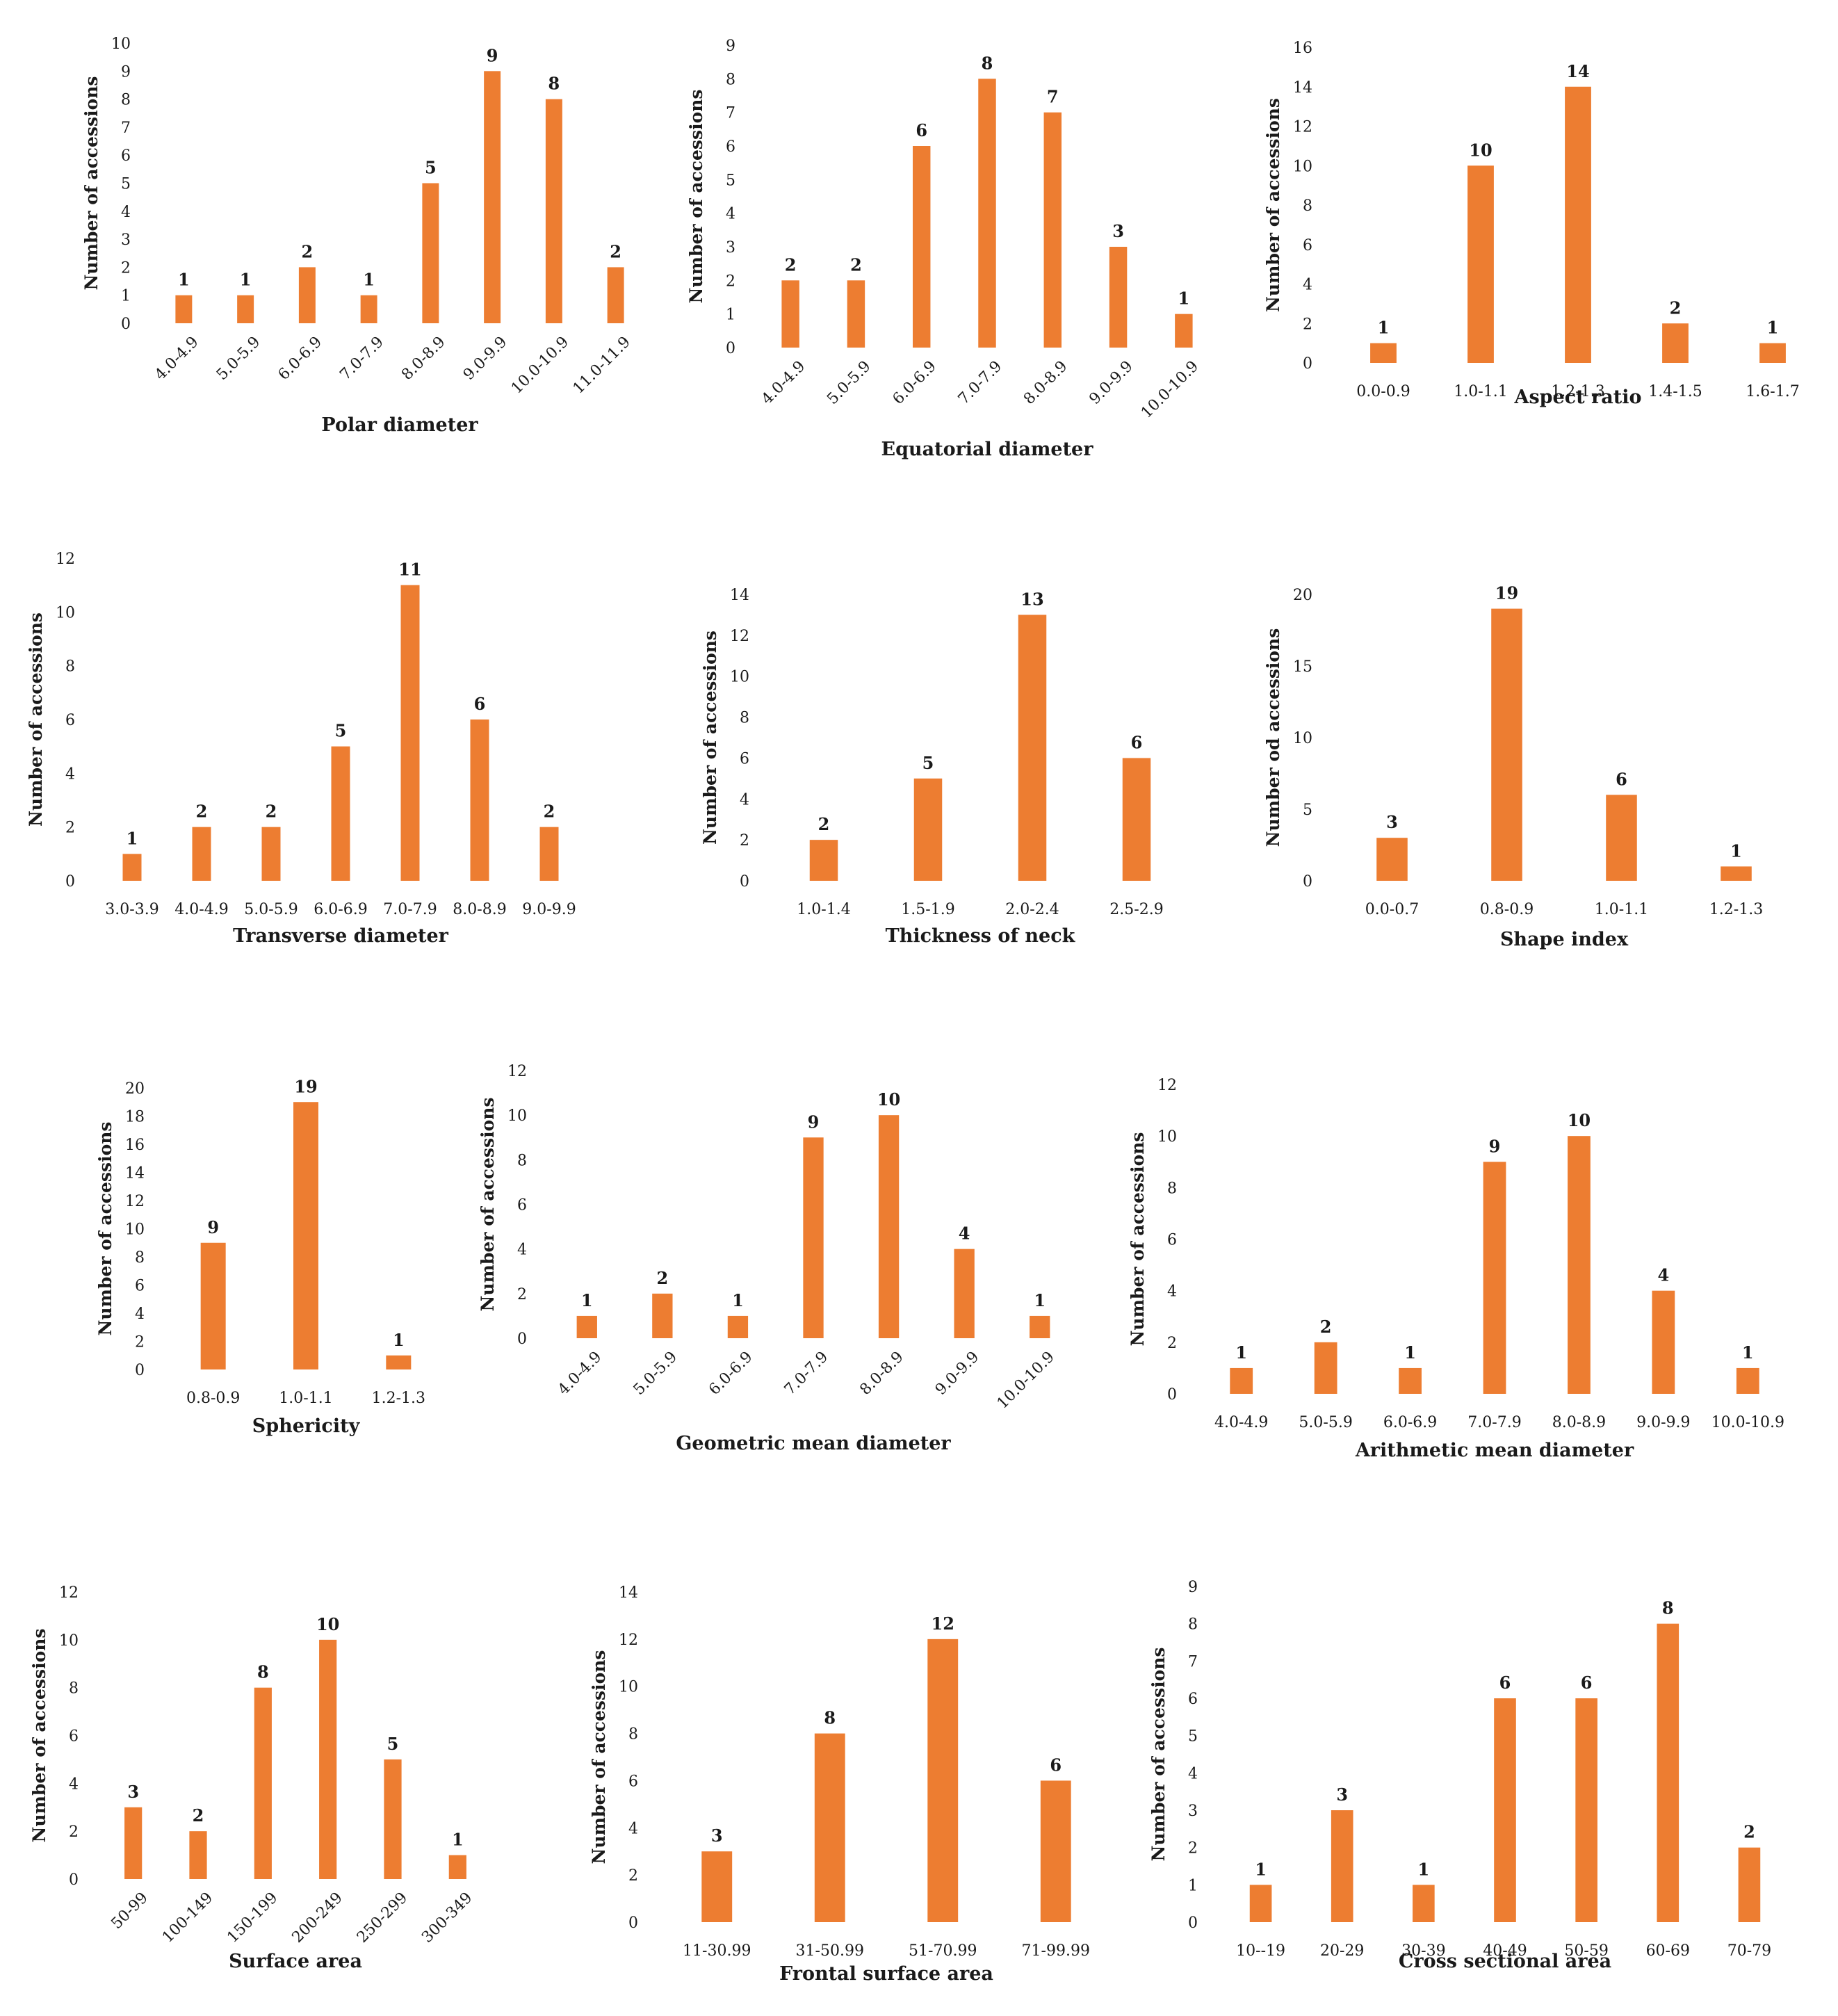 Image resolution: width=1838 pixels, height=2016 pixels. What do you see at coordinates (318, 1917) in the screenshot?
I see `x-tick-label: 200-249` at bounding box center [318, 1917].